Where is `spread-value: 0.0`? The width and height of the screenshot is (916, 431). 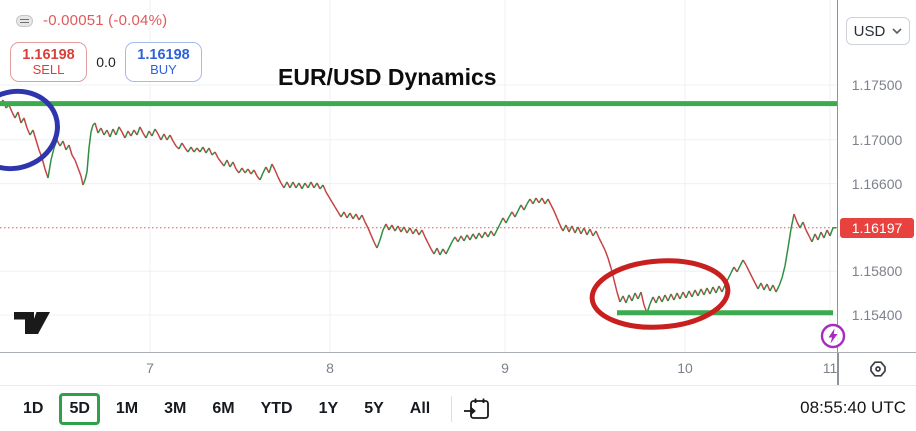 spread-value: 0.0 is located at coordinates (106, 62).